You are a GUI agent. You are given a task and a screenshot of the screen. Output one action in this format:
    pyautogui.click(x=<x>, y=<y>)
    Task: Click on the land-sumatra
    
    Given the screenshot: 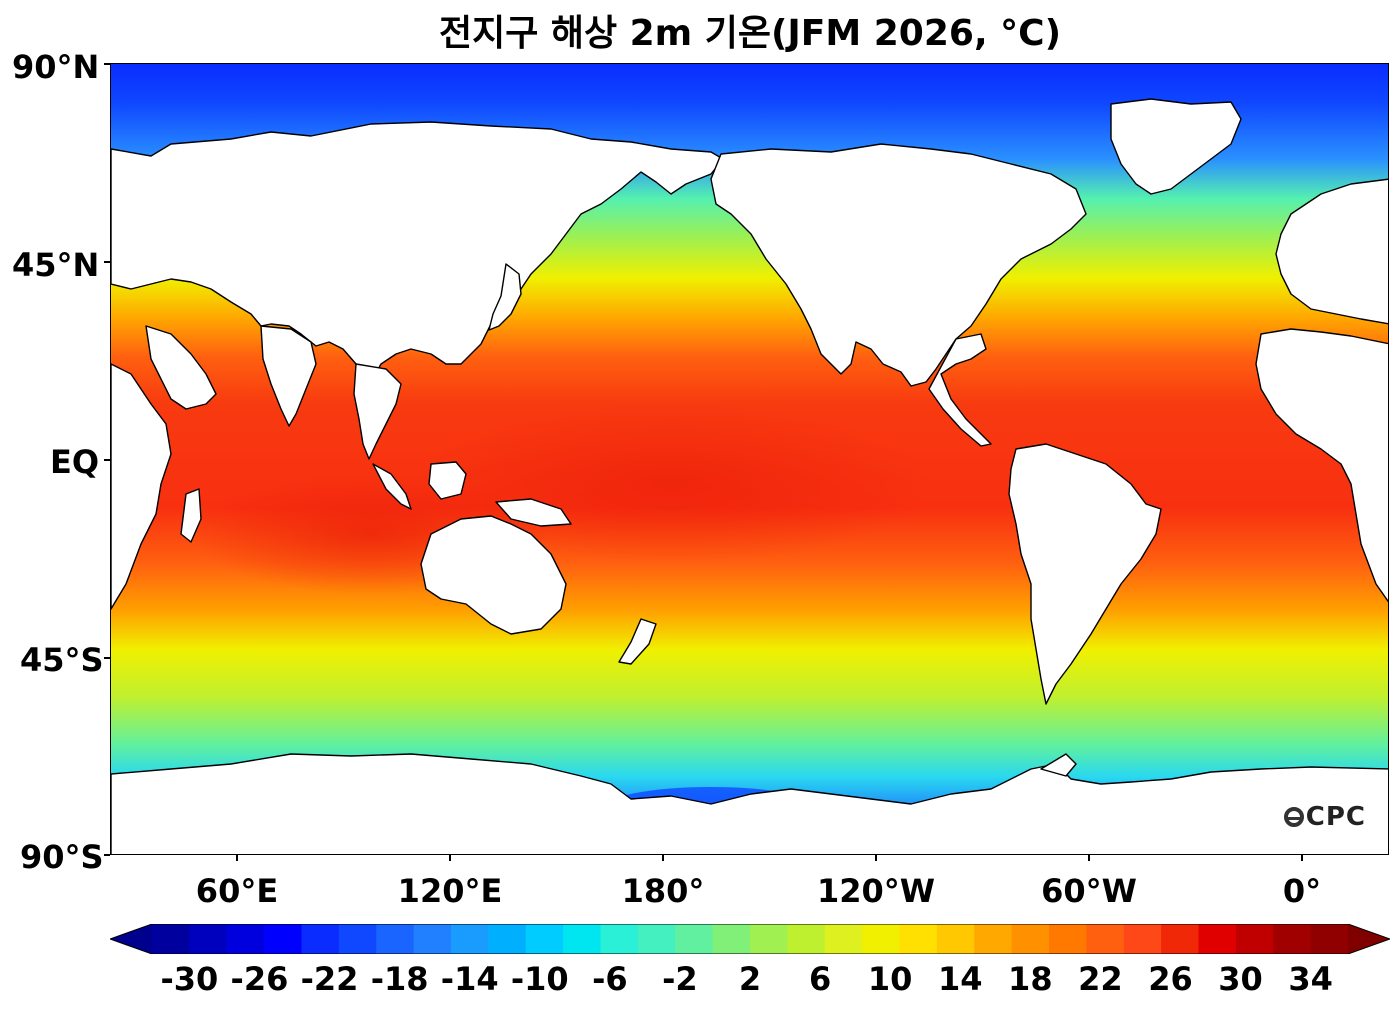 What is the action you would take?
    pyautogui.click(x=392, y=486)
    